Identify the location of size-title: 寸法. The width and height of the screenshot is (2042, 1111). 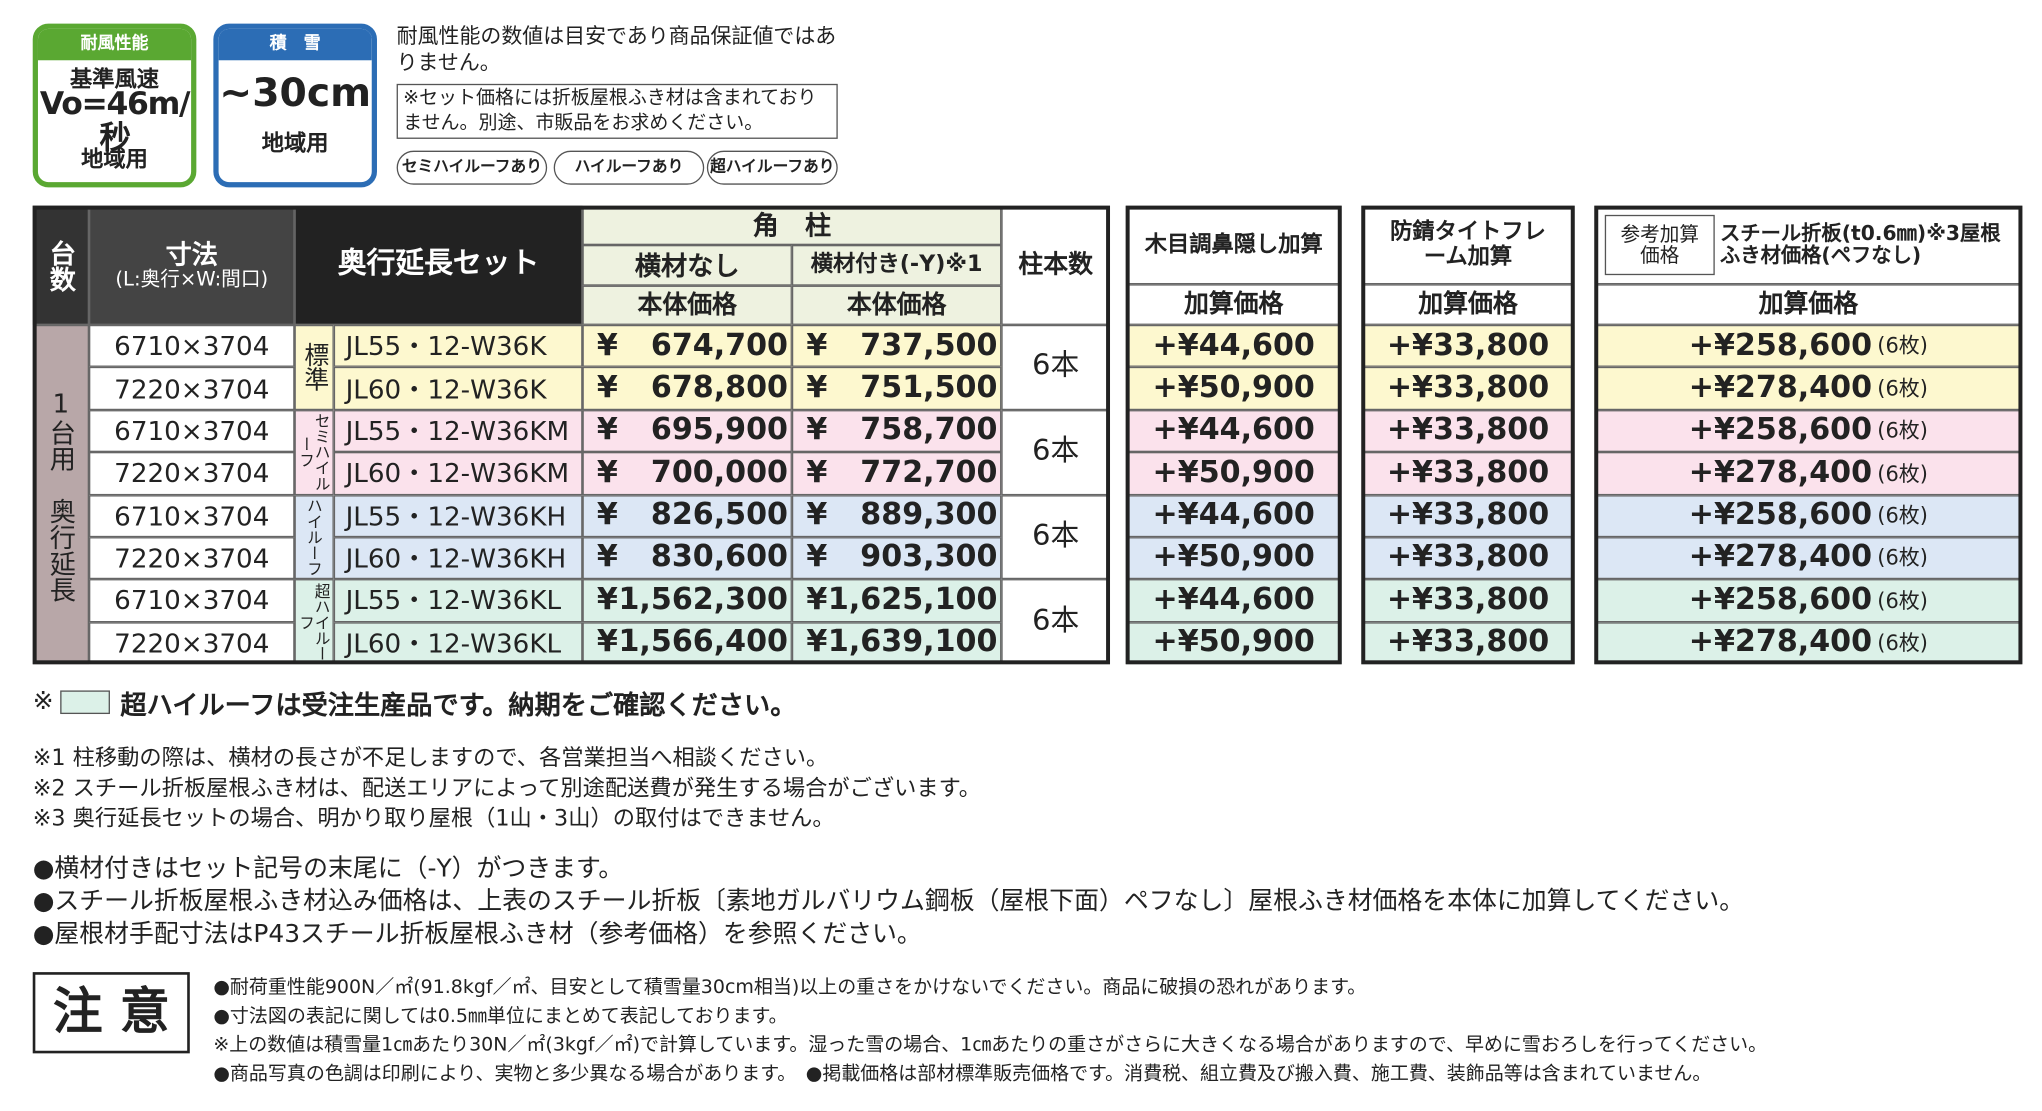
(191, 254).